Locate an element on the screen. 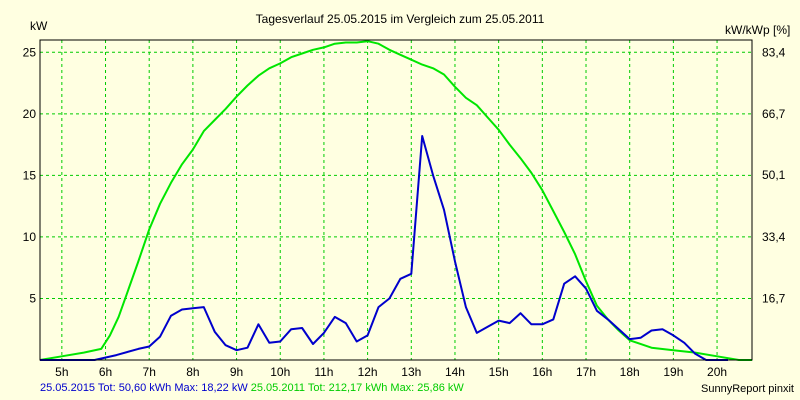 The width and height of the screenshot is (800, 400). y-tick-label: 15 is located at coordinates (30, 175).